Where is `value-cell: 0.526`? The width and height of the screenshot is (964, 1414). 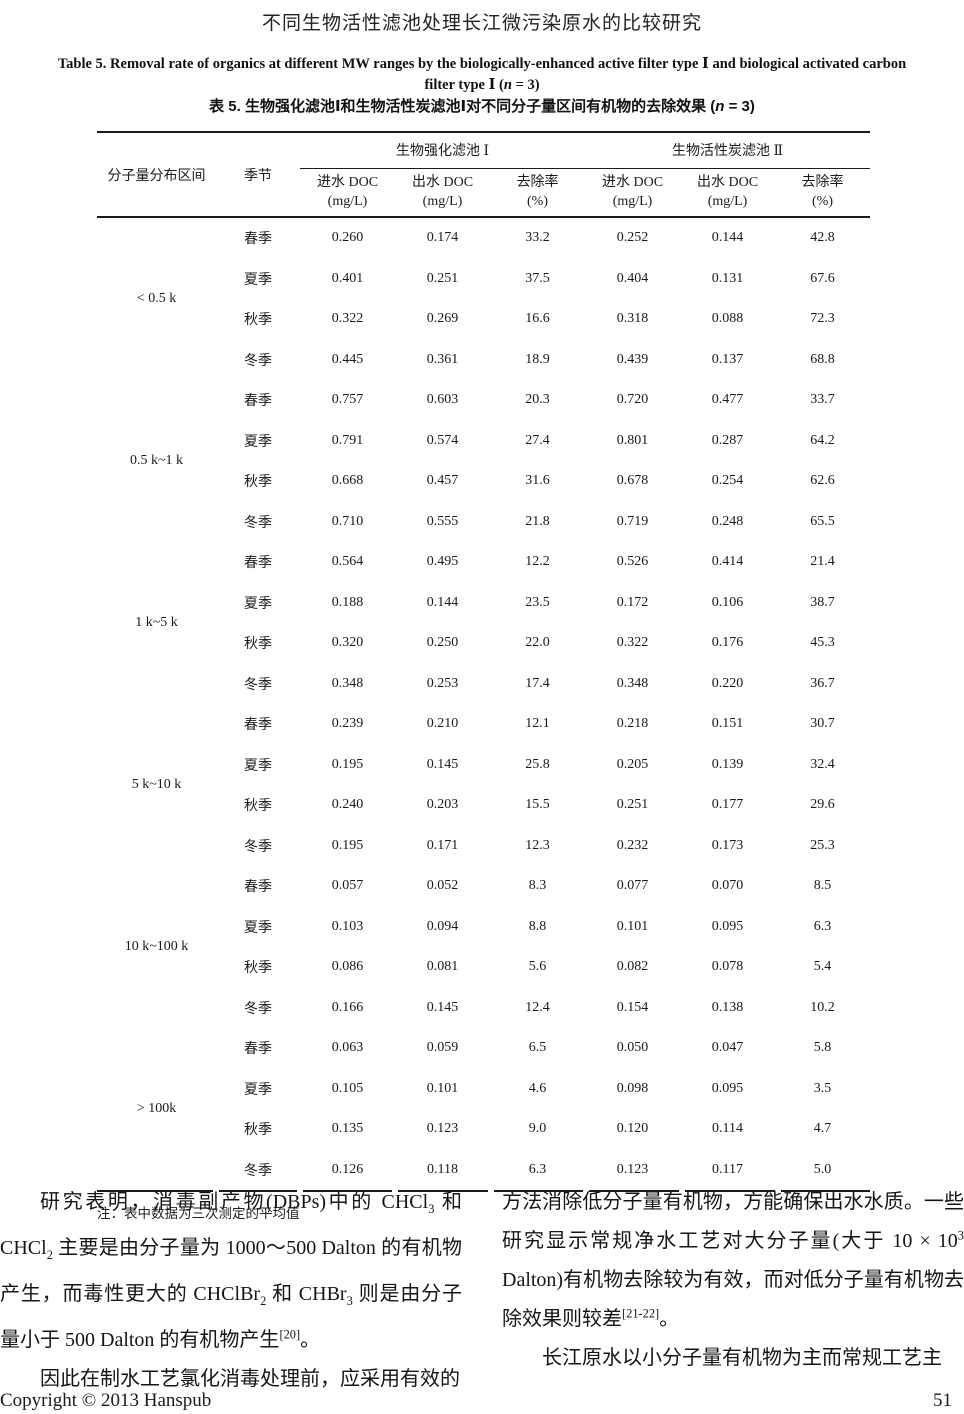 value-cell: 0.526 is located at coordinates (632, 562).